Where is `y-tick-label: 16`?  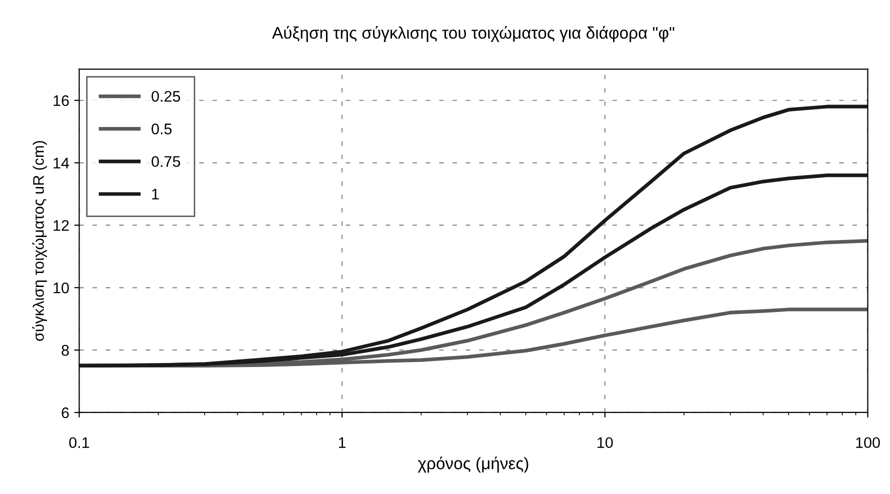 y-tick-label: 16 is located at coordinates (61, 100).